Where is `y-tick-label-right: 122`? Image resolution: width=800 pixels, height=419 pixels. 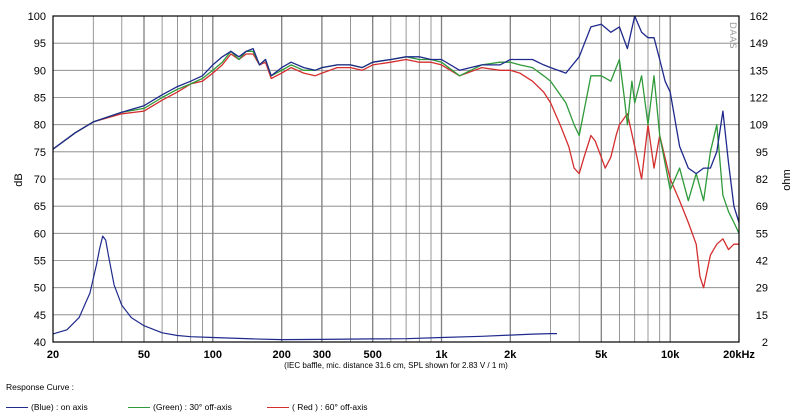
y-tick-label-right: 122 is located at coordinates (759, 99).